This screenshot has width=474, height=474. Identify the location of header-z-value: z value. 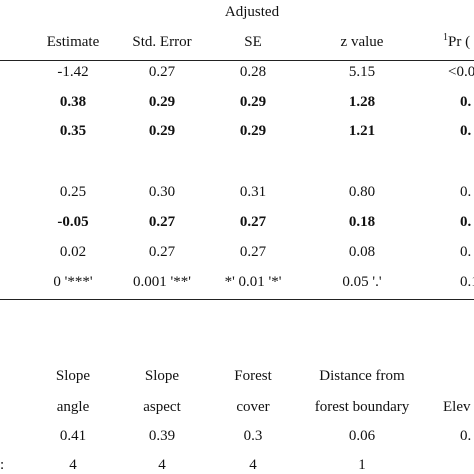
(362, 42).